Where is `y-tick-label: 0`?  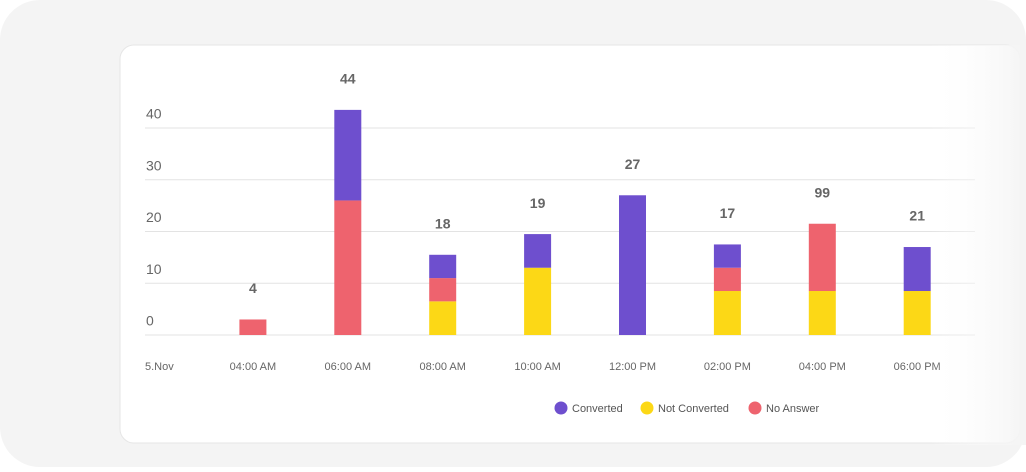
y-tick-label: 0 is located at coordinates (150, 321).